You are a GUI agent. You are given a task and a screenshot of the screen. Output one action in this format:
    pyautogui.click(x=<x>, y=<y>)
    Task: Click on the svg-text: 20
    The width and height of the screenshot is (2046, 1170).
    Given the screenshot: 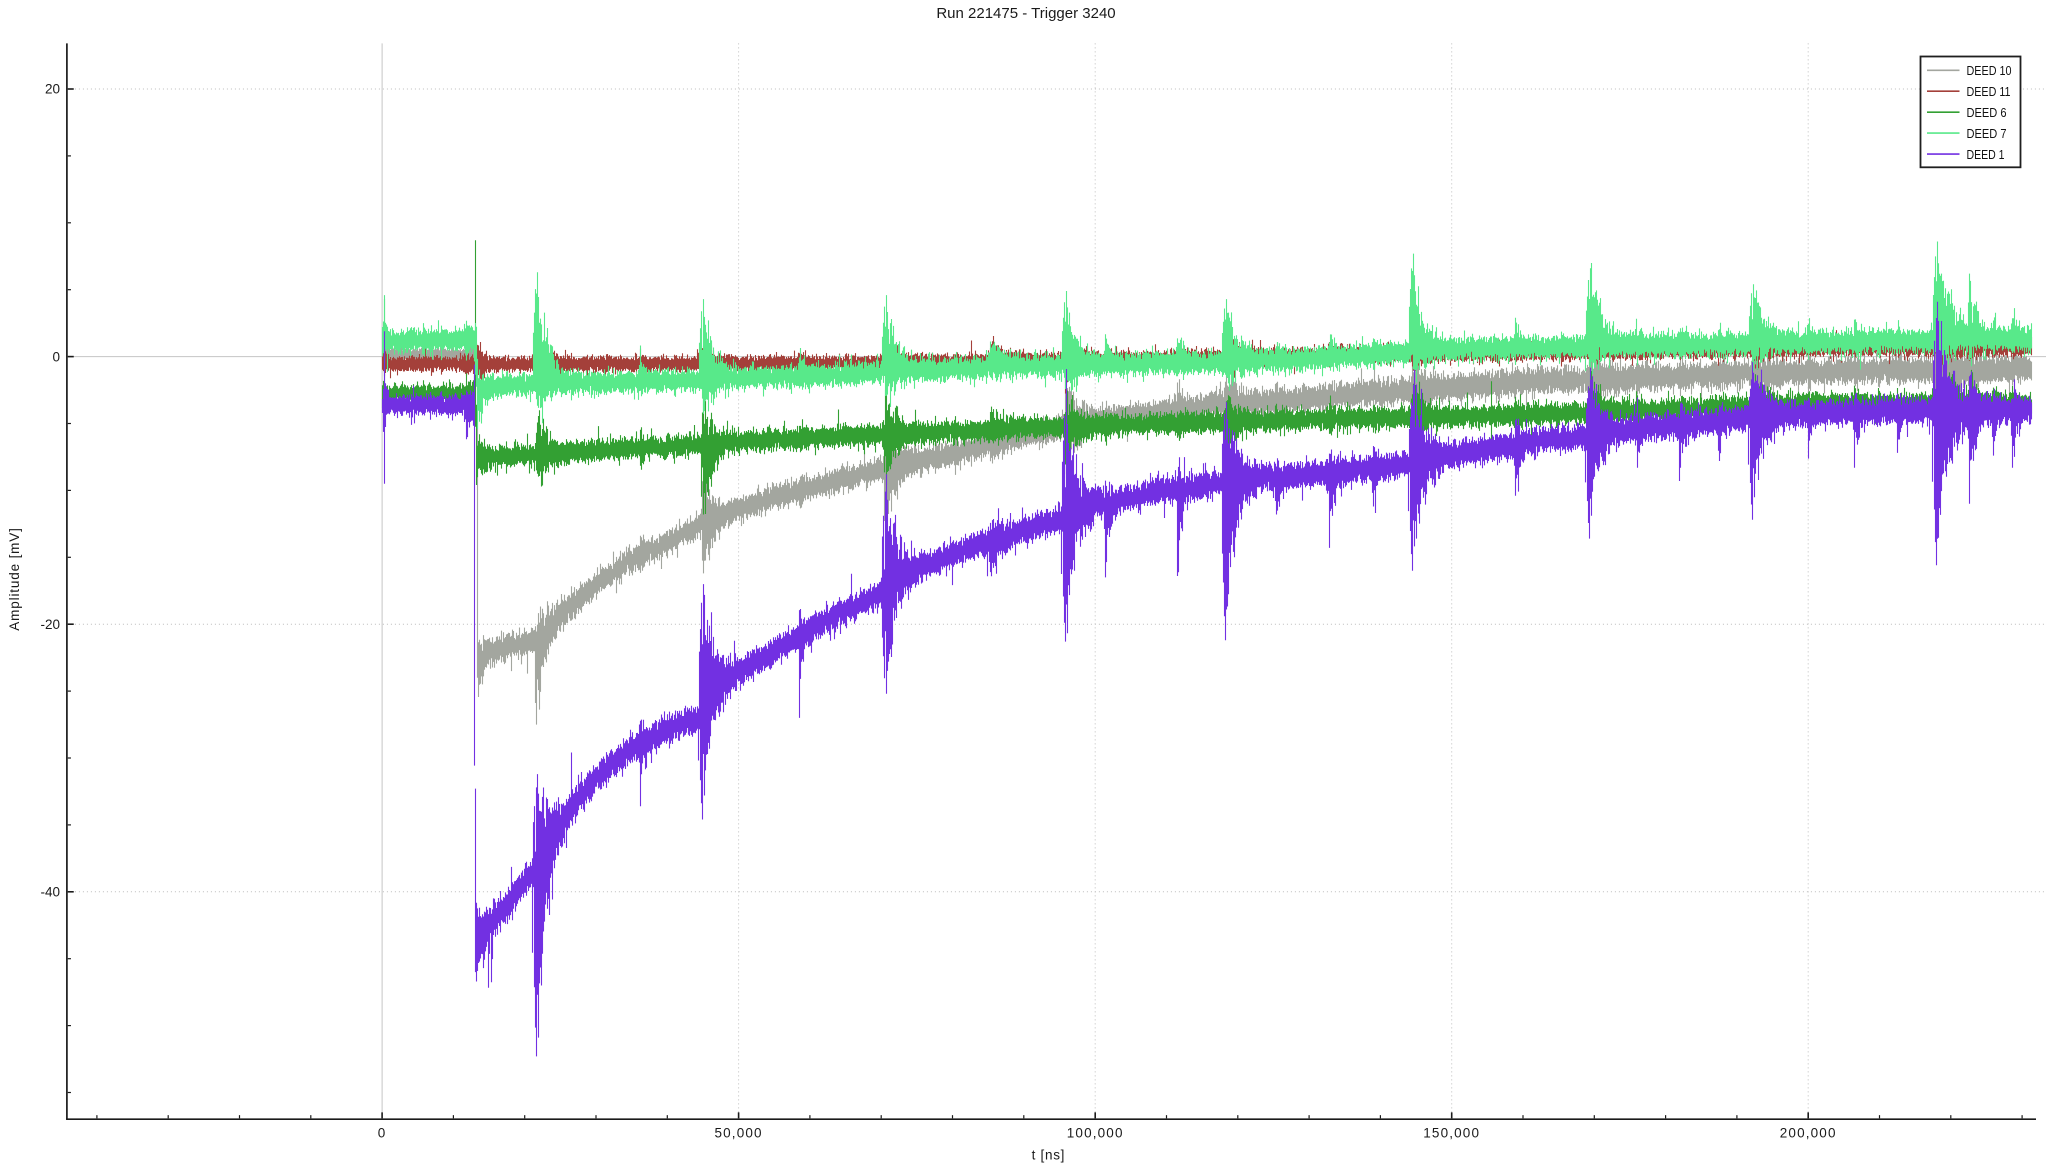 What is the action you would take?
    pyautogui.click(x=52, y=89)
    